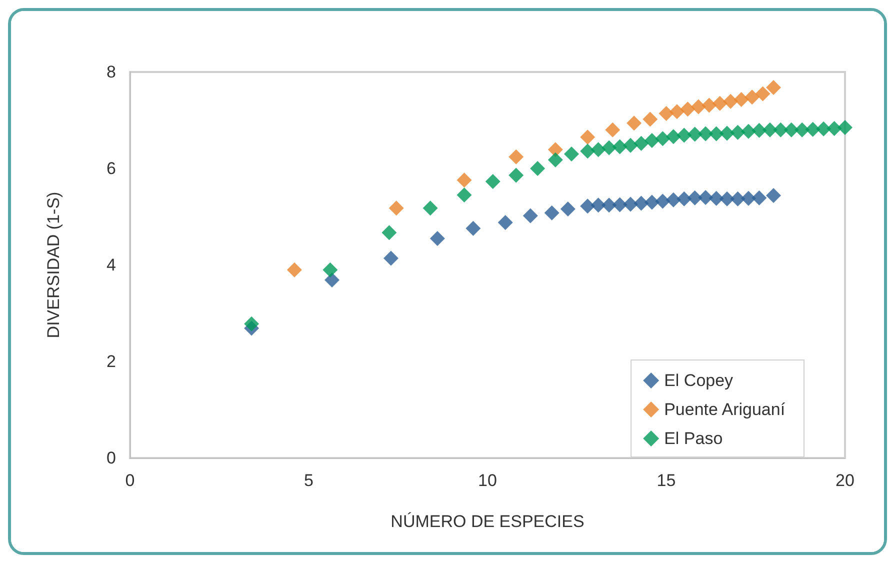  I want to click on y-tick-label: 6, so click(111, 168).